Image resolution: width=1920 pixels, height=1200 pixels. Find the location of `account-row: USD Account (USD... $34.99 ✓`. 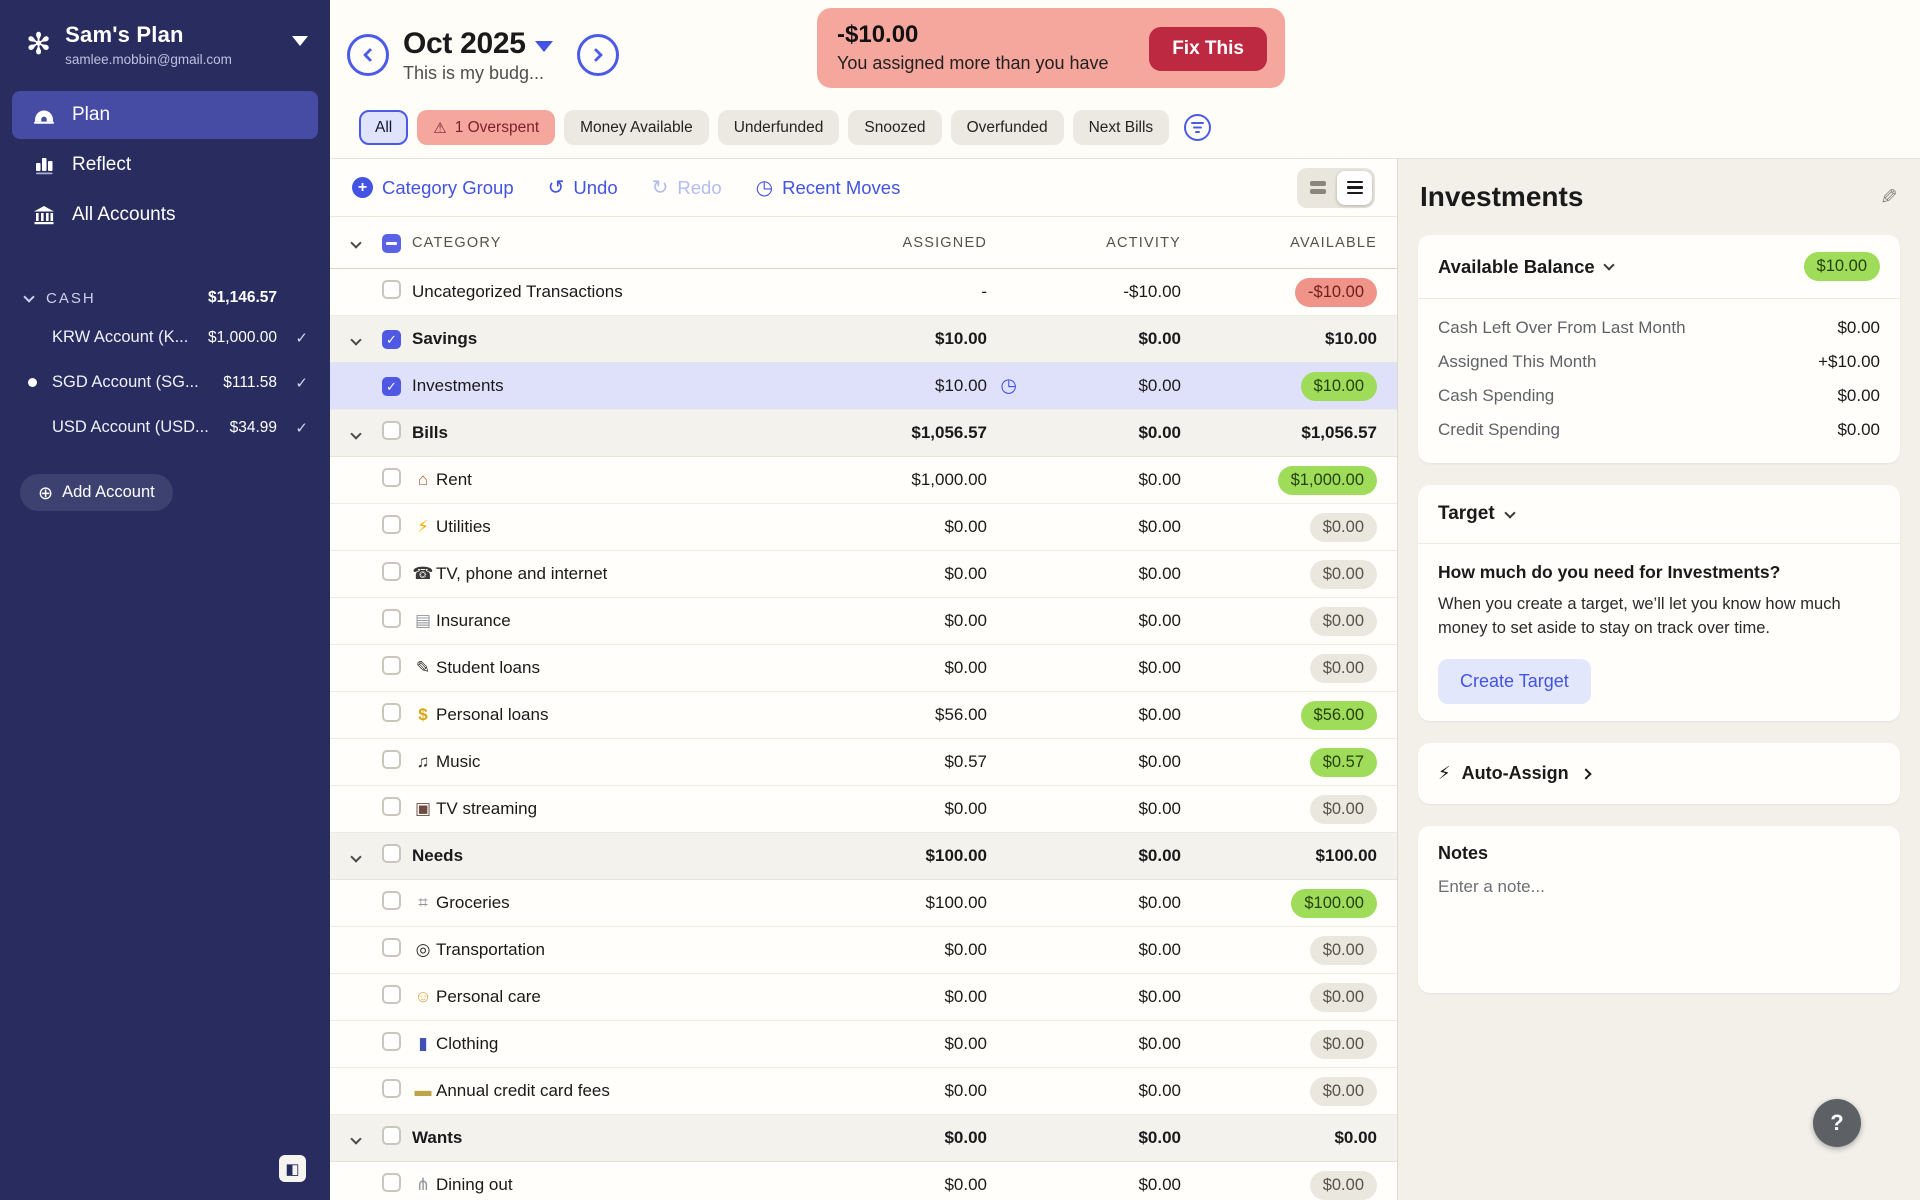

account-row: USD Account (USD... $34.99 ✓ is located at coordinates (165, 427).